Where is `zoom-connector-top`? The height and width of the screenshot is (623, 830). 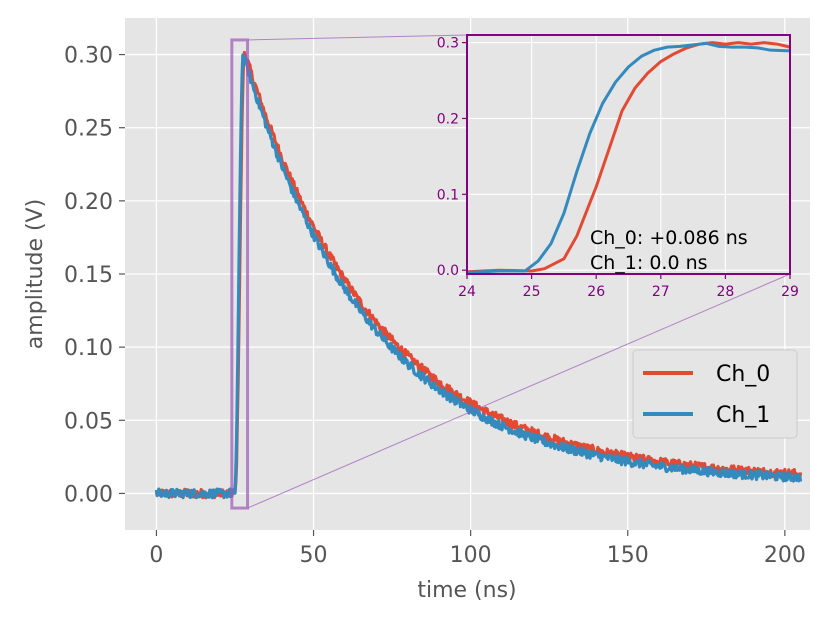
zoom-connector-top is located at coordinates (357, 37).